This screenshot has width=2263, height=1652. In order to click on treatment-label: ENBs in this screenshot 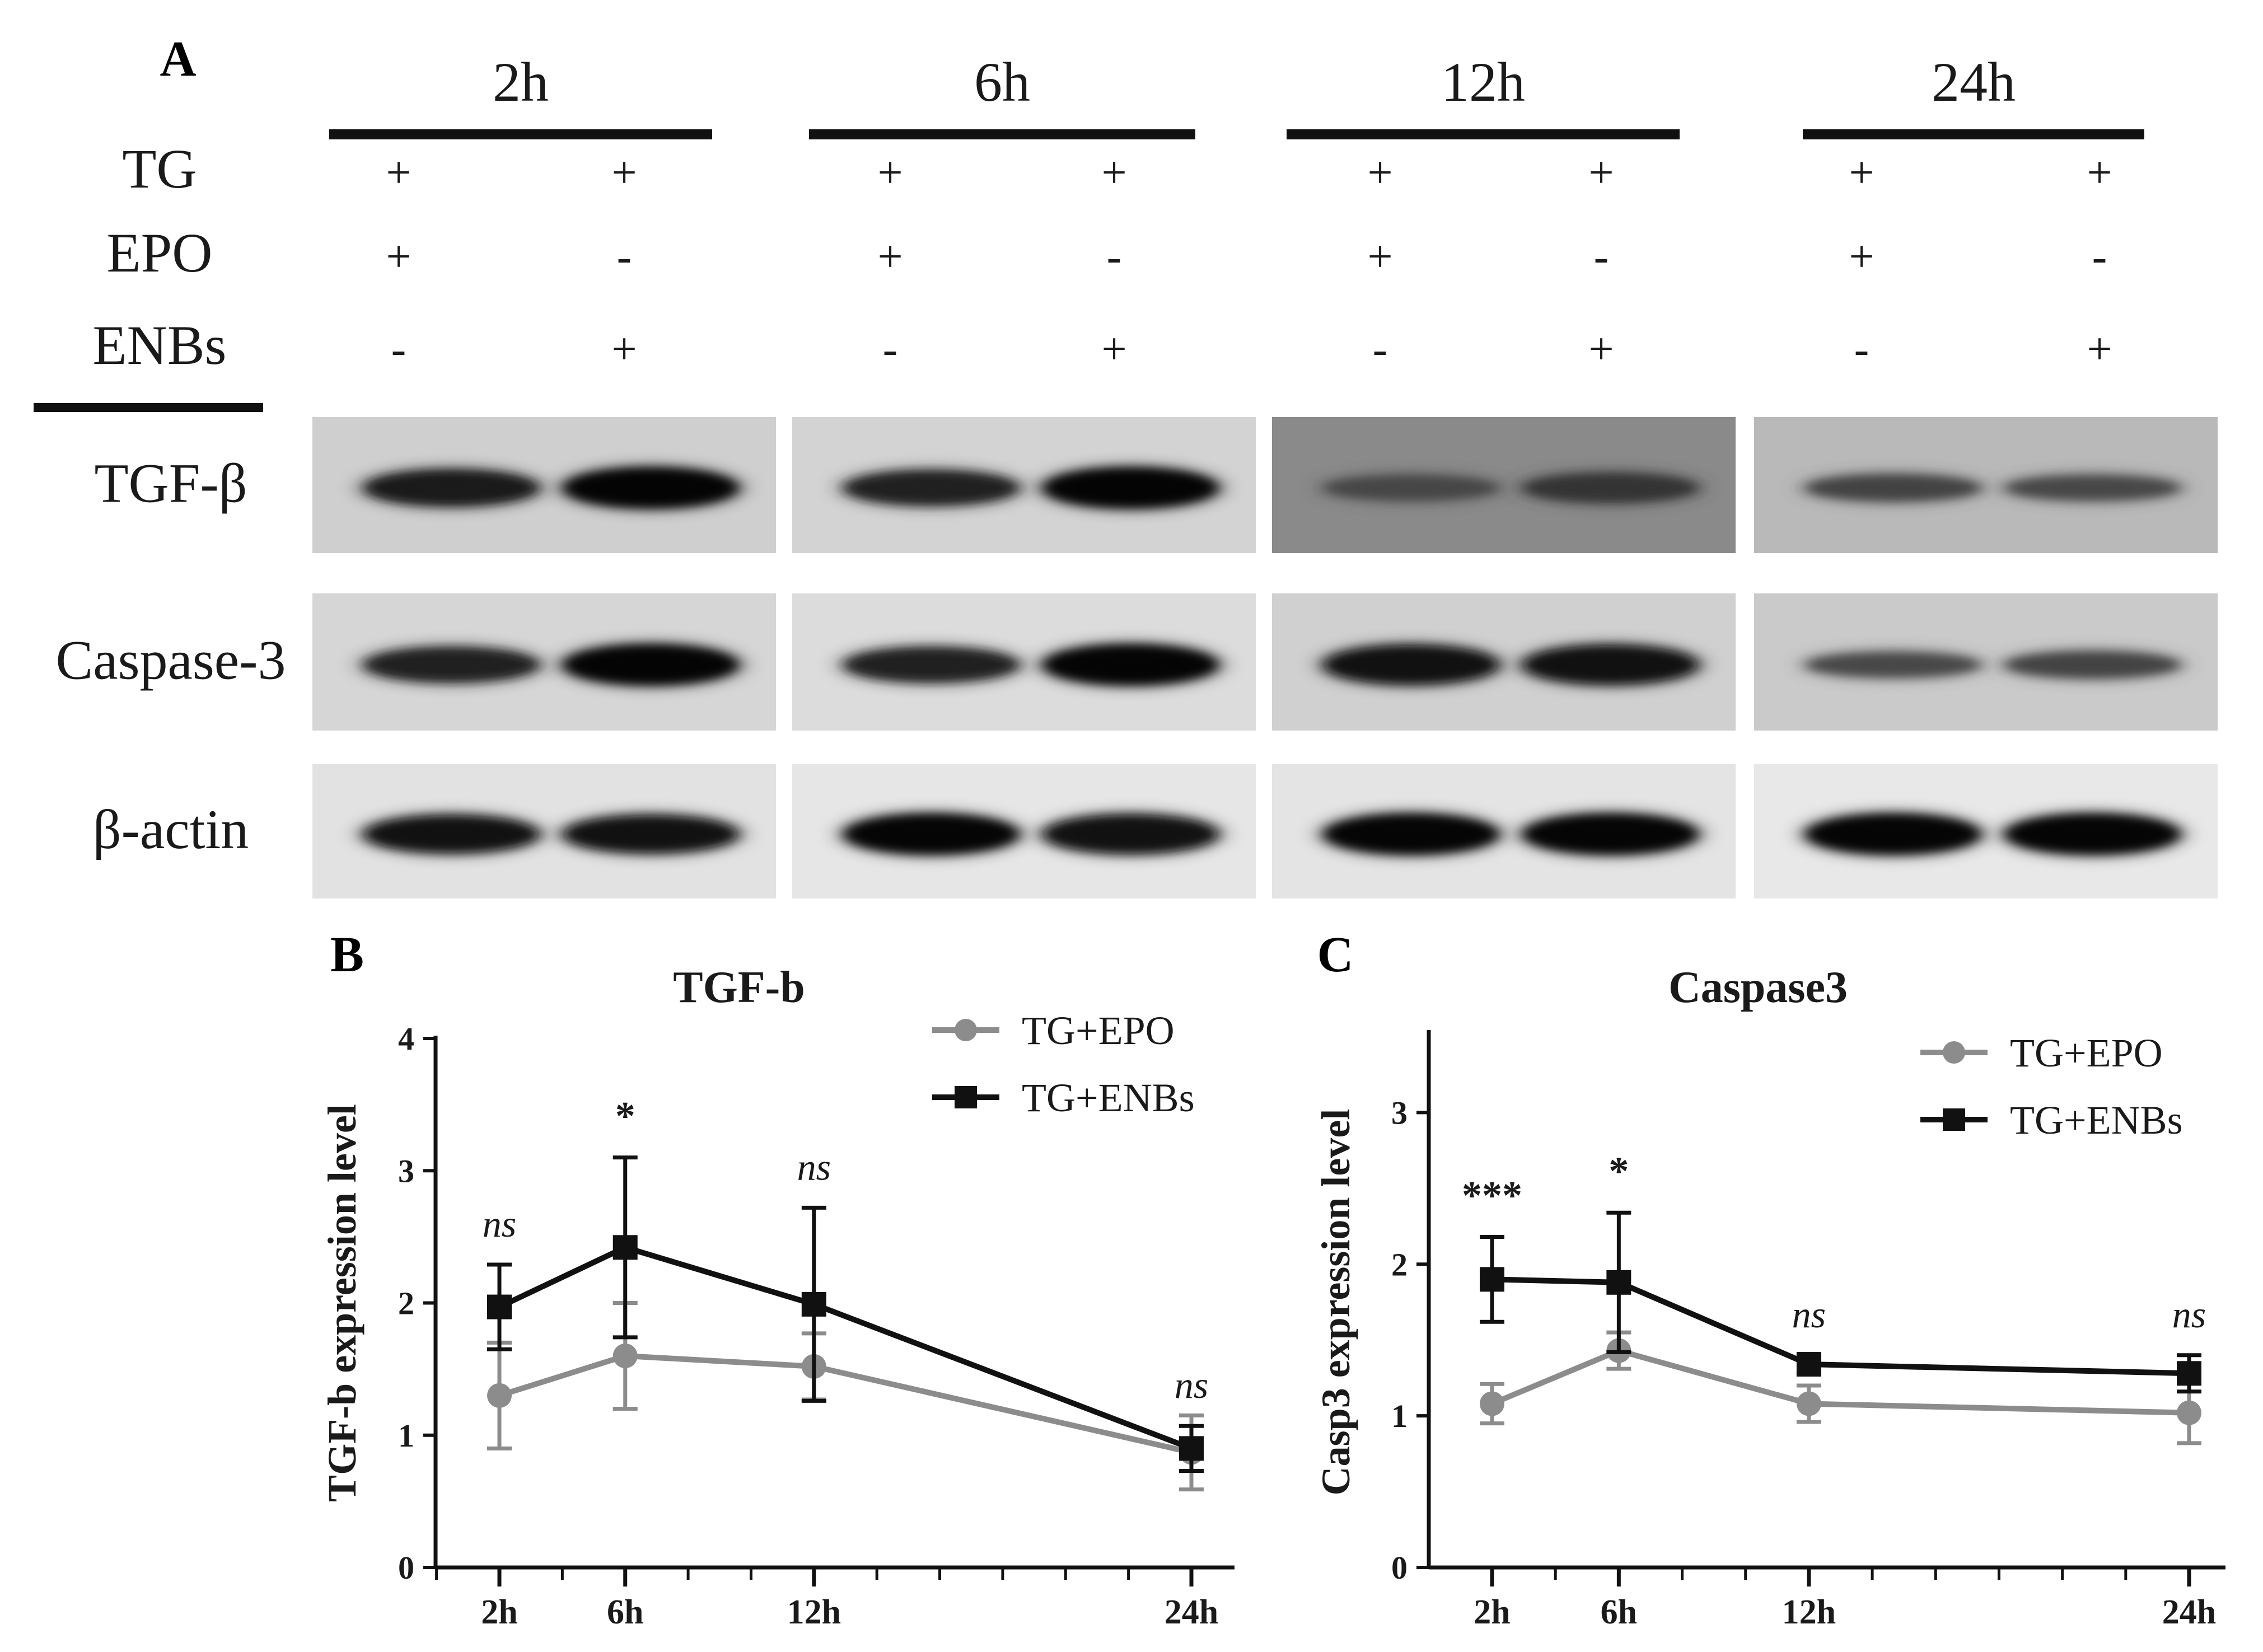, I will do `click(160, 345)`.